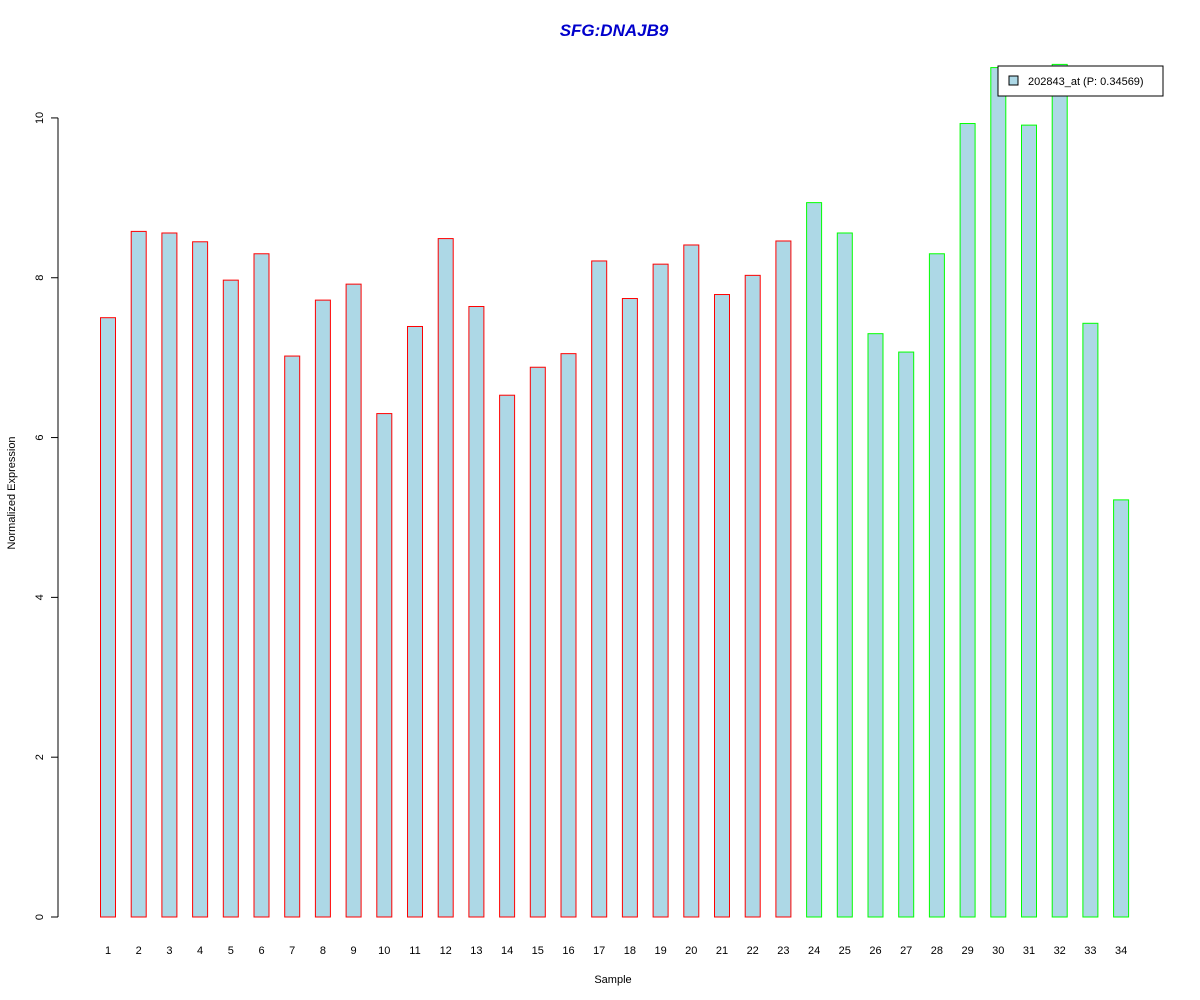 This screenshot has height=1000, width=1200. Describe the element at coordinates (753, 951) in the screenshot. I see `x-tick-label: 22` at that location.